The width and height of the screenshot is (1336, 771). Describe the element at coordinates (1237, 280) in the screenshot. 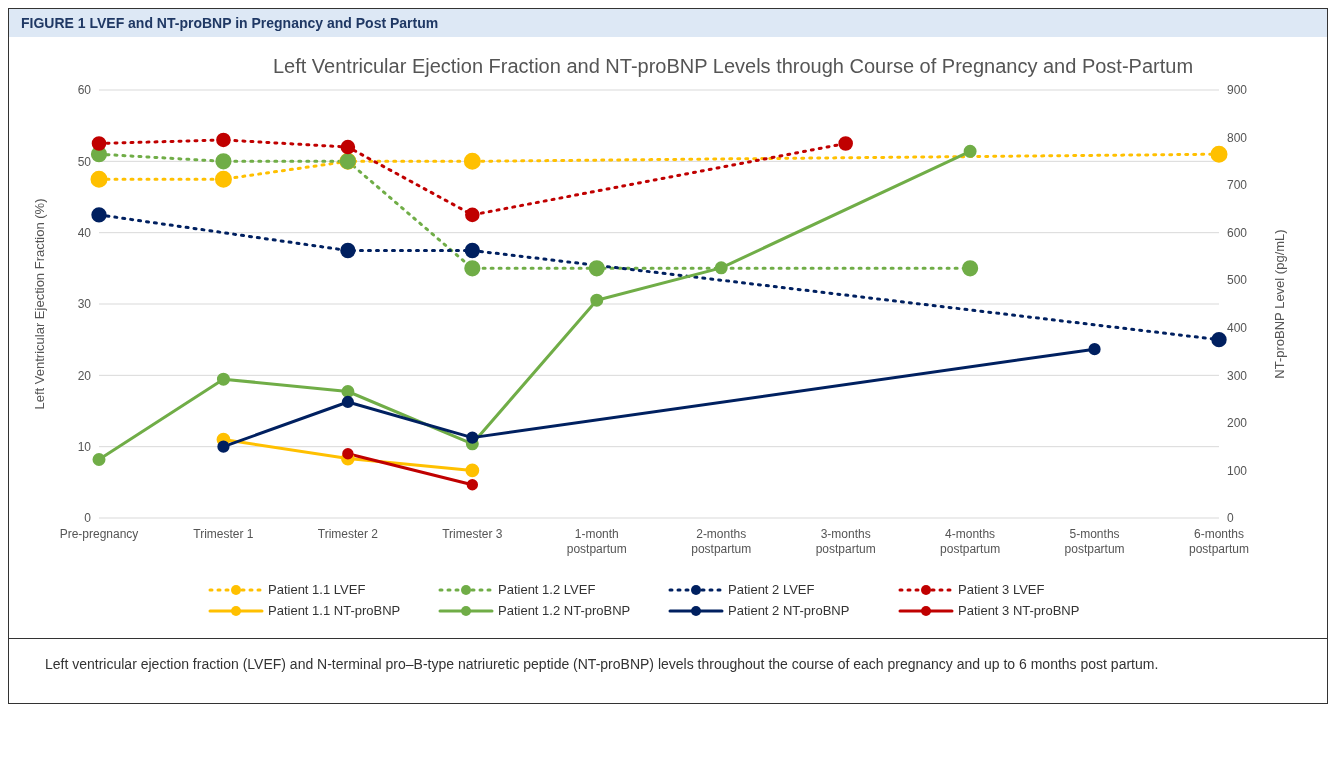

I see `y2-tick-label: 500` at that location.